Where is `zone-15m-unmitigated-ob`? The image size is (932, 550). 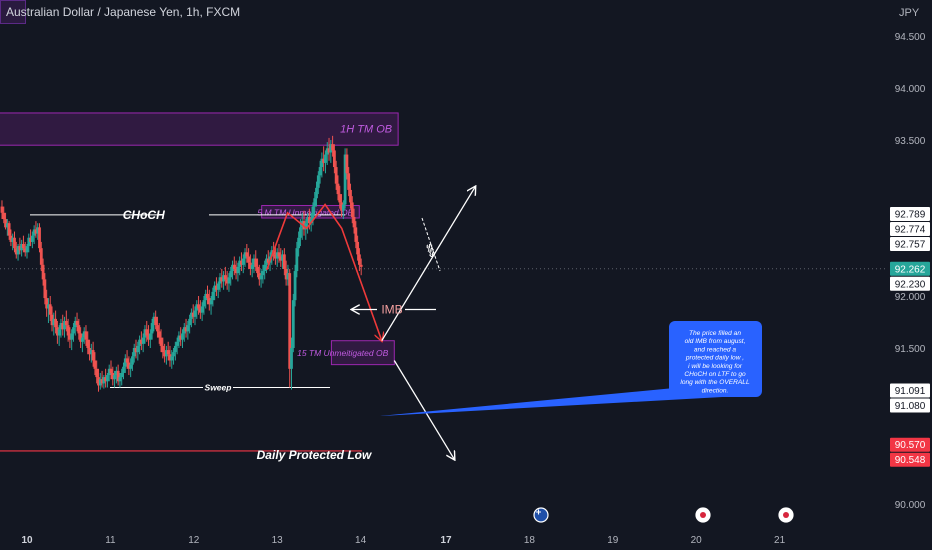 zone-15m-unmitigated-ob is located at coordinates (362, 353).